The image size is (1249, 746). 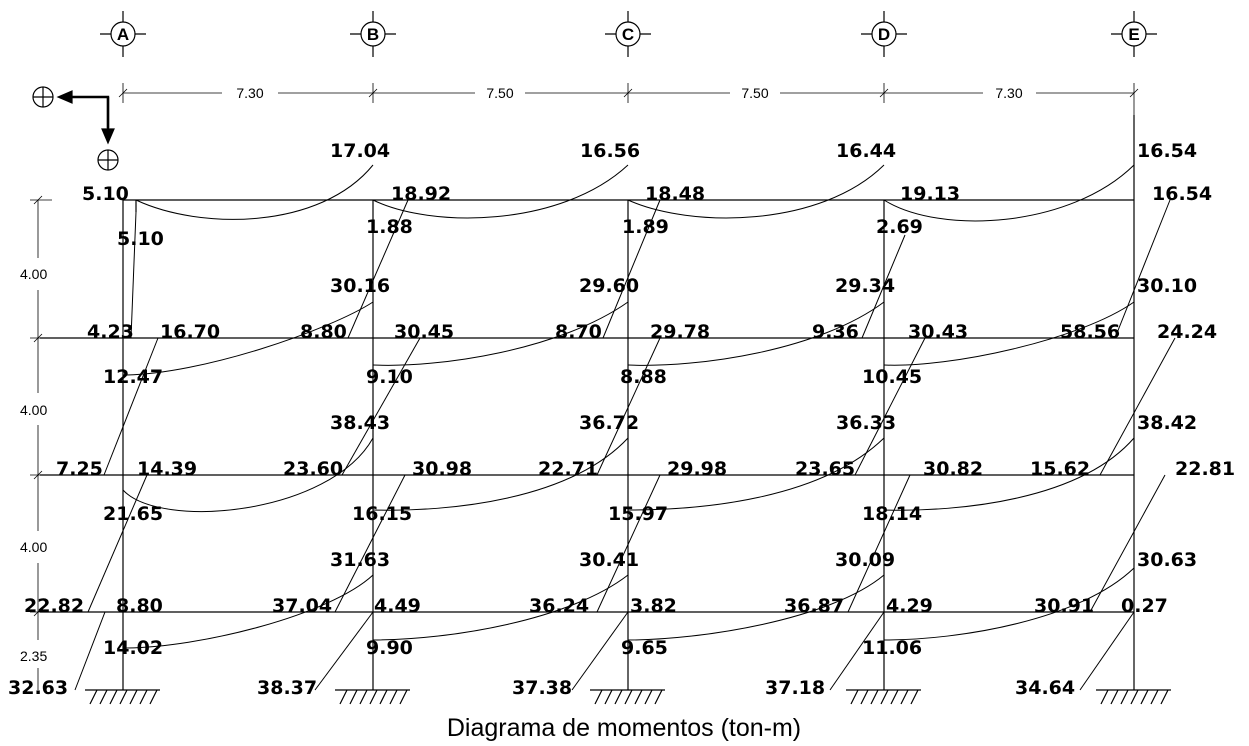 I want to click on moment-l4-a-left: 22.82, so click(x=54, y=606).